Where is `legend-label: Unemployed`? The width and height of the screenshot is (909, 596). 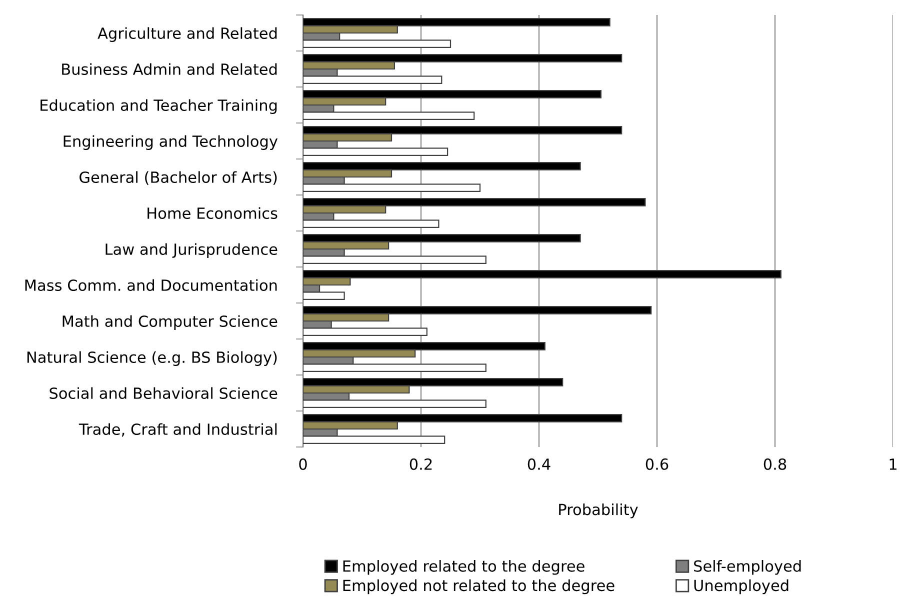 legend-label: Unemployed is located at coordinates (741, 586).